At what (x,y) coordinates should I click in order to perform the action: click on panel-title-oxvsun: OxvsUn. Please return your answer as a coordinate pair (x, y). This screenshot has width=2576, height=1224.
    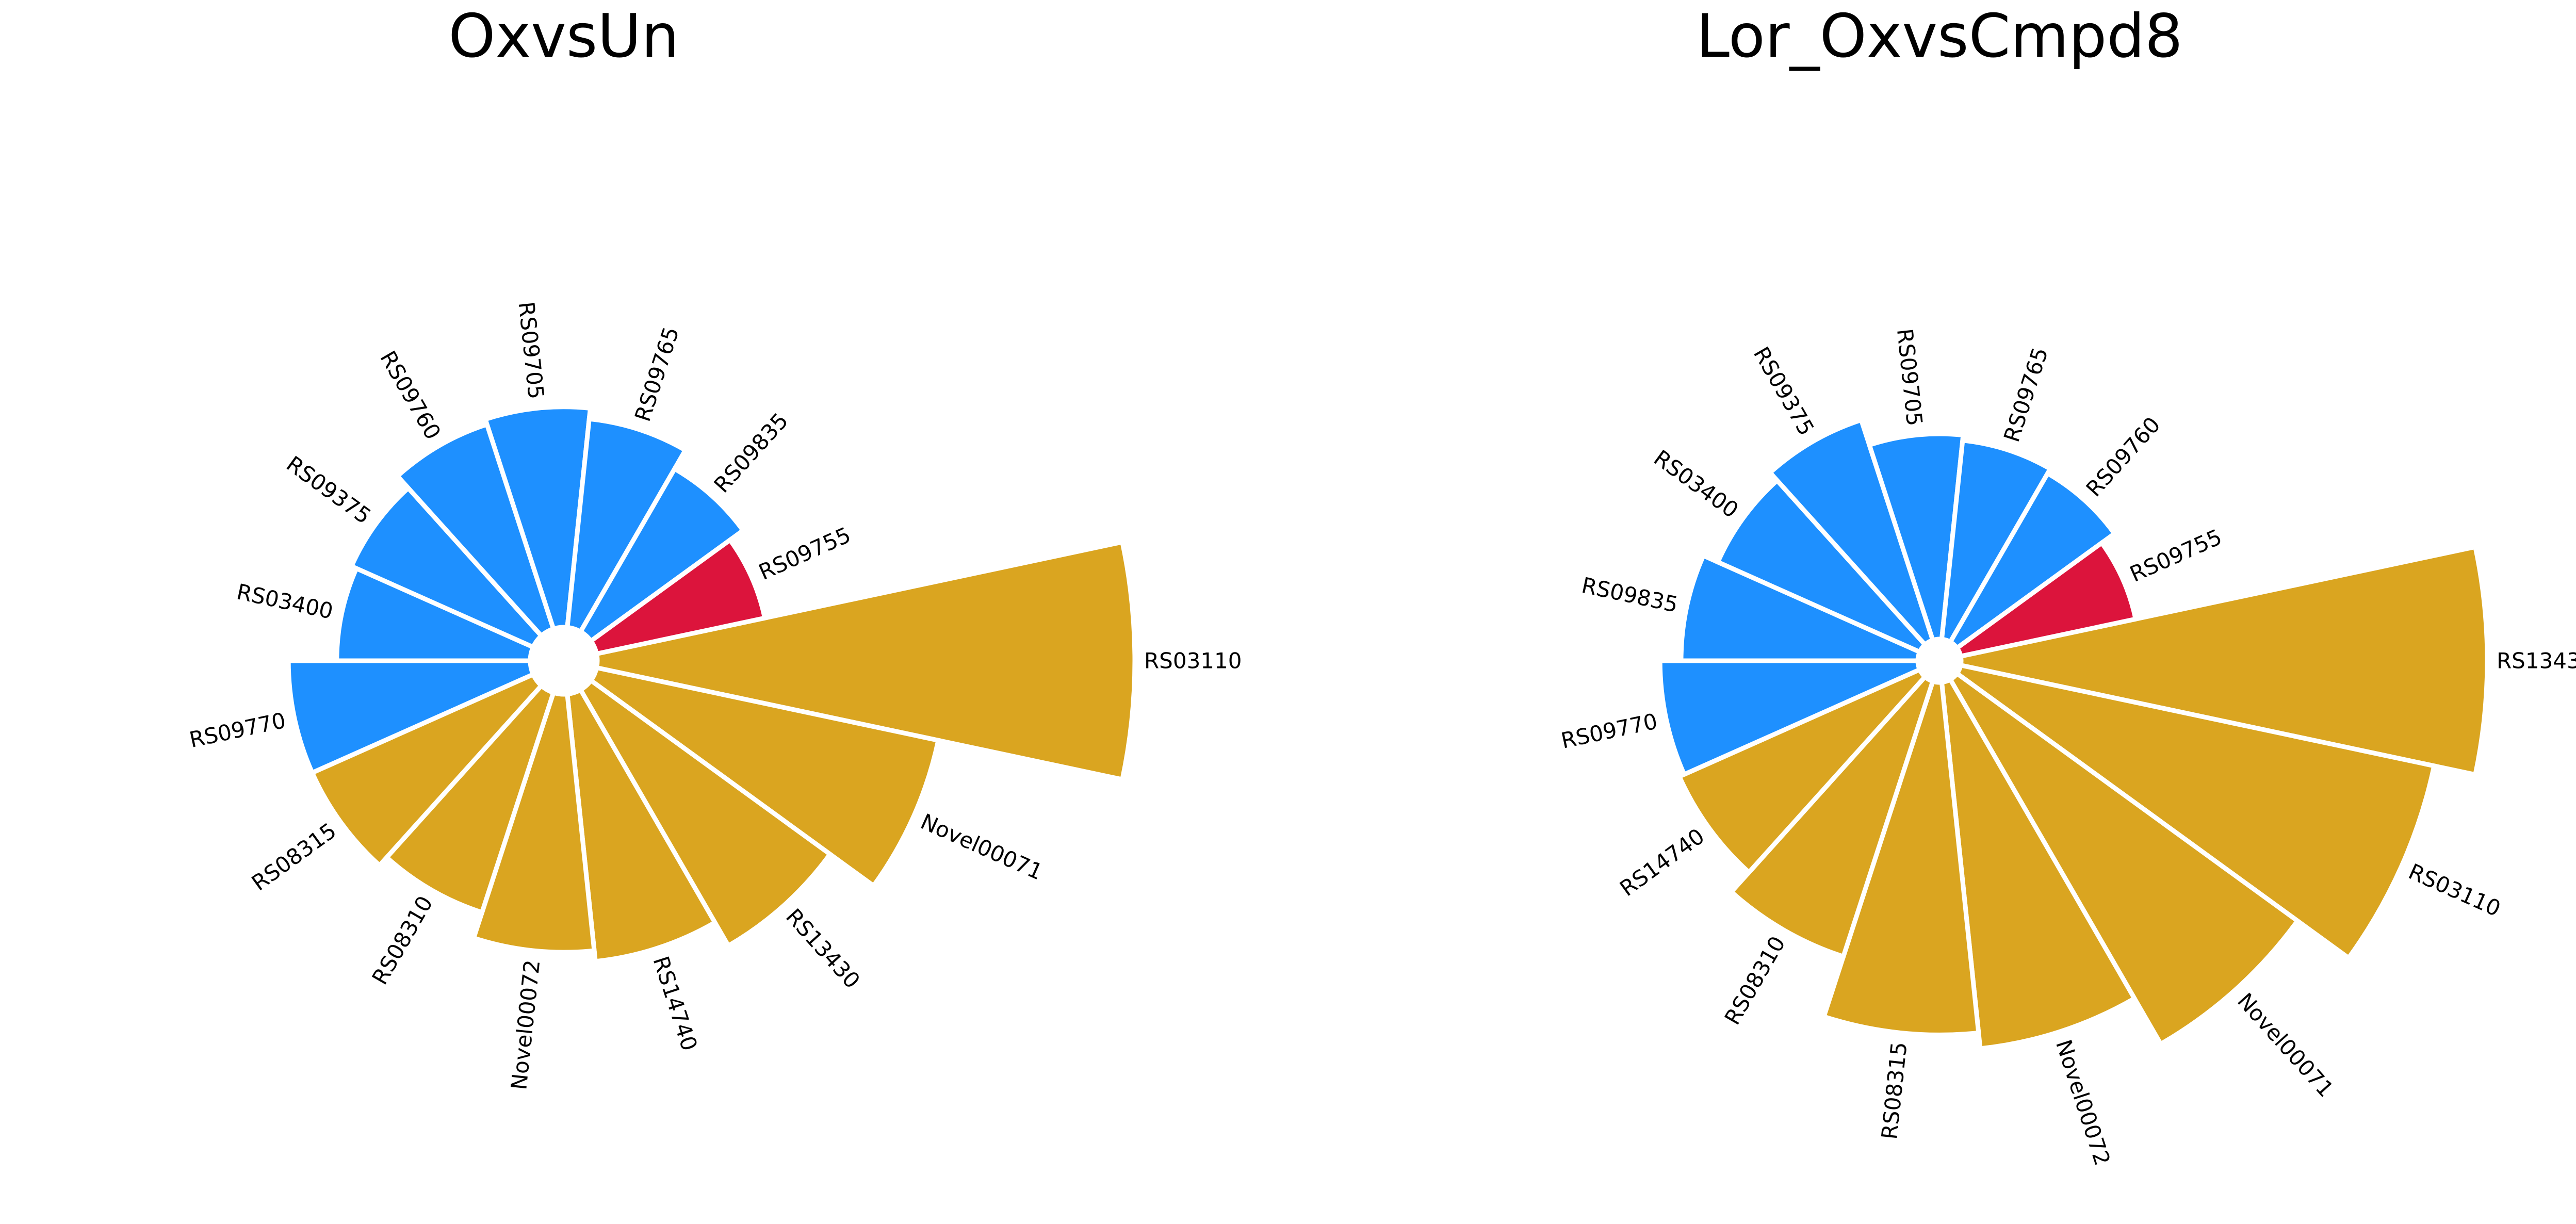
    Looking at the image, I should click on (563, 36).